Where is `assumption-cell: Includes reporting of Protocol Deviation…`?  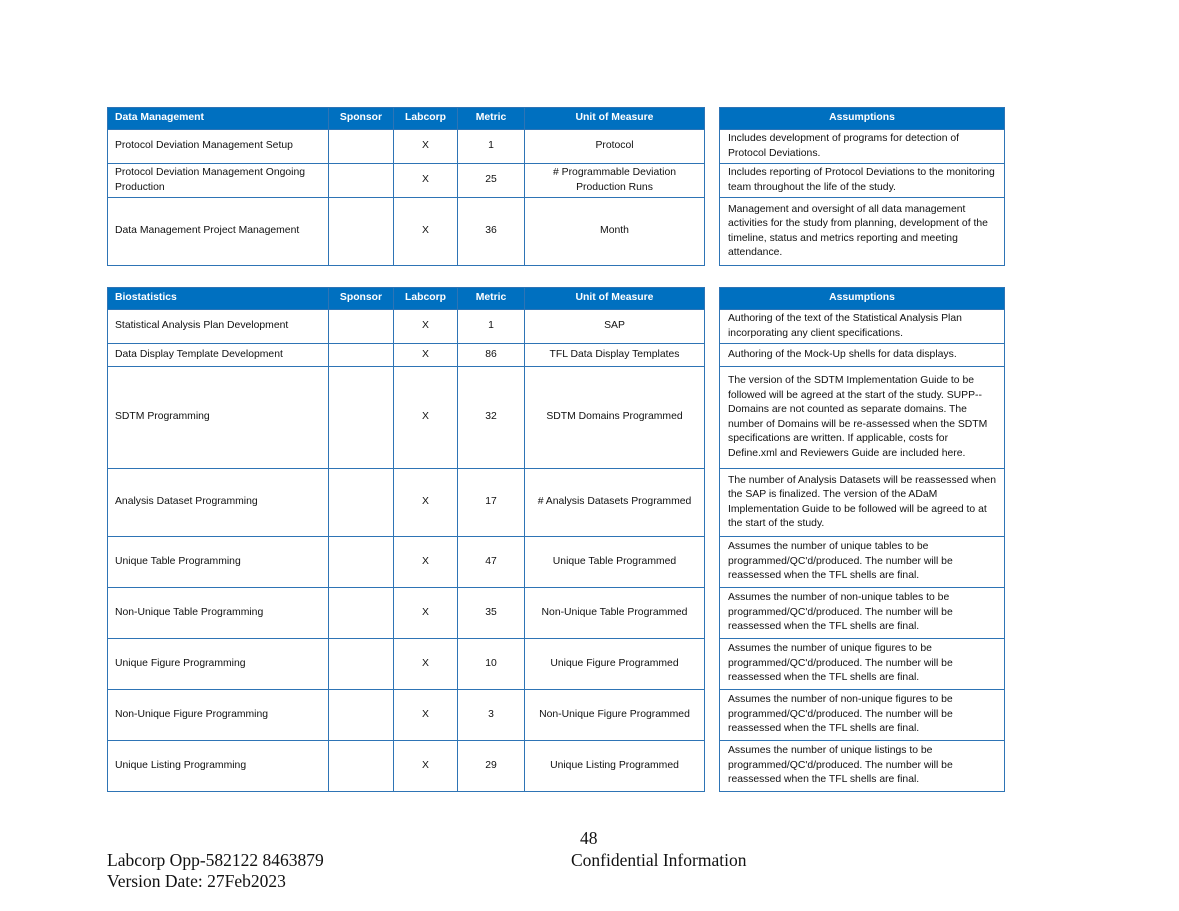 assumption-cell: Includes reporting of Protocol Deviation… is located at coordinates (862, 180).